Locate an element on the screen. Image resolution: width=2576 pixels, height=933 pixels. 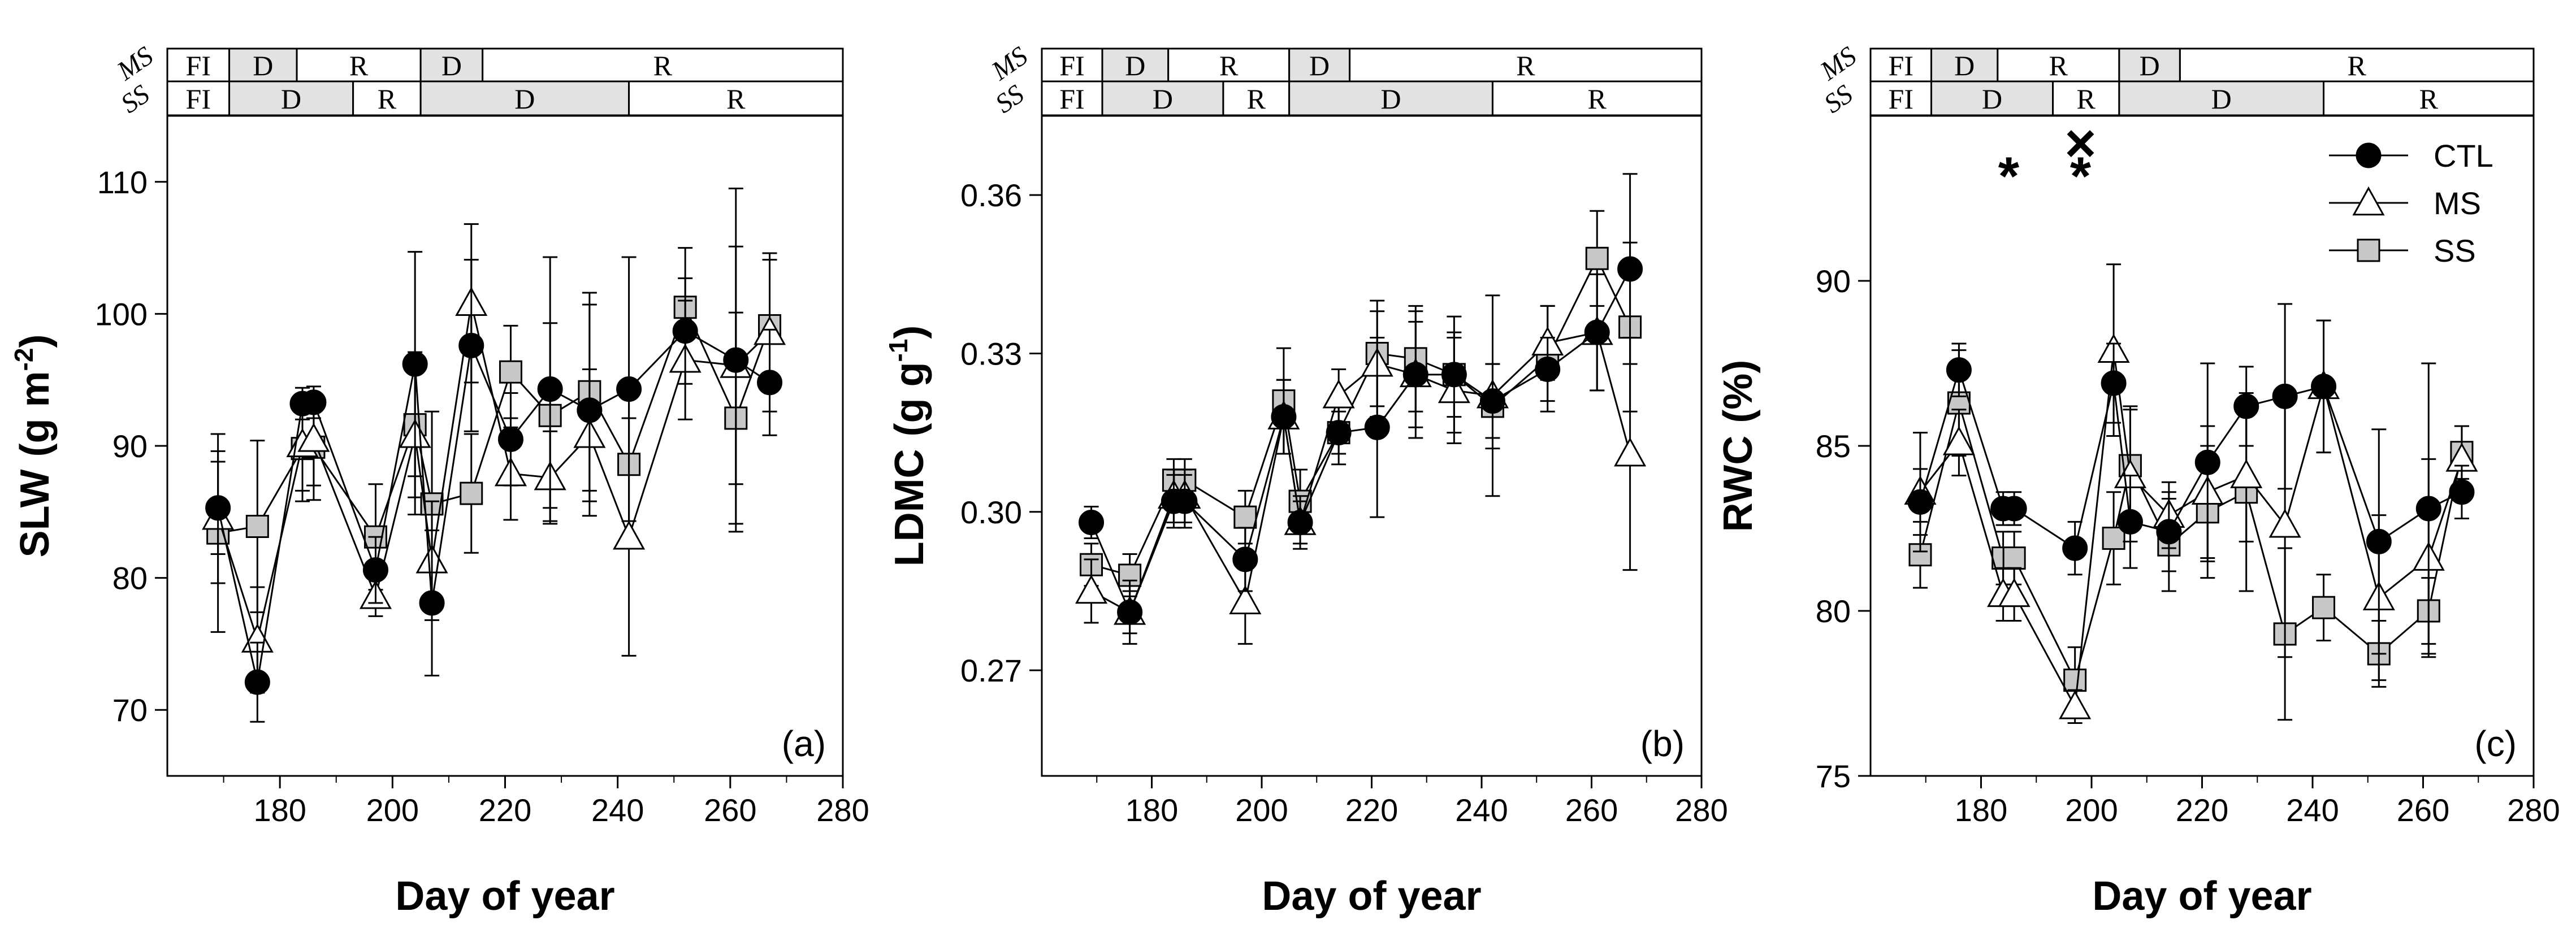
y-tick-label: 90 is located at coordinates (1833, 281).